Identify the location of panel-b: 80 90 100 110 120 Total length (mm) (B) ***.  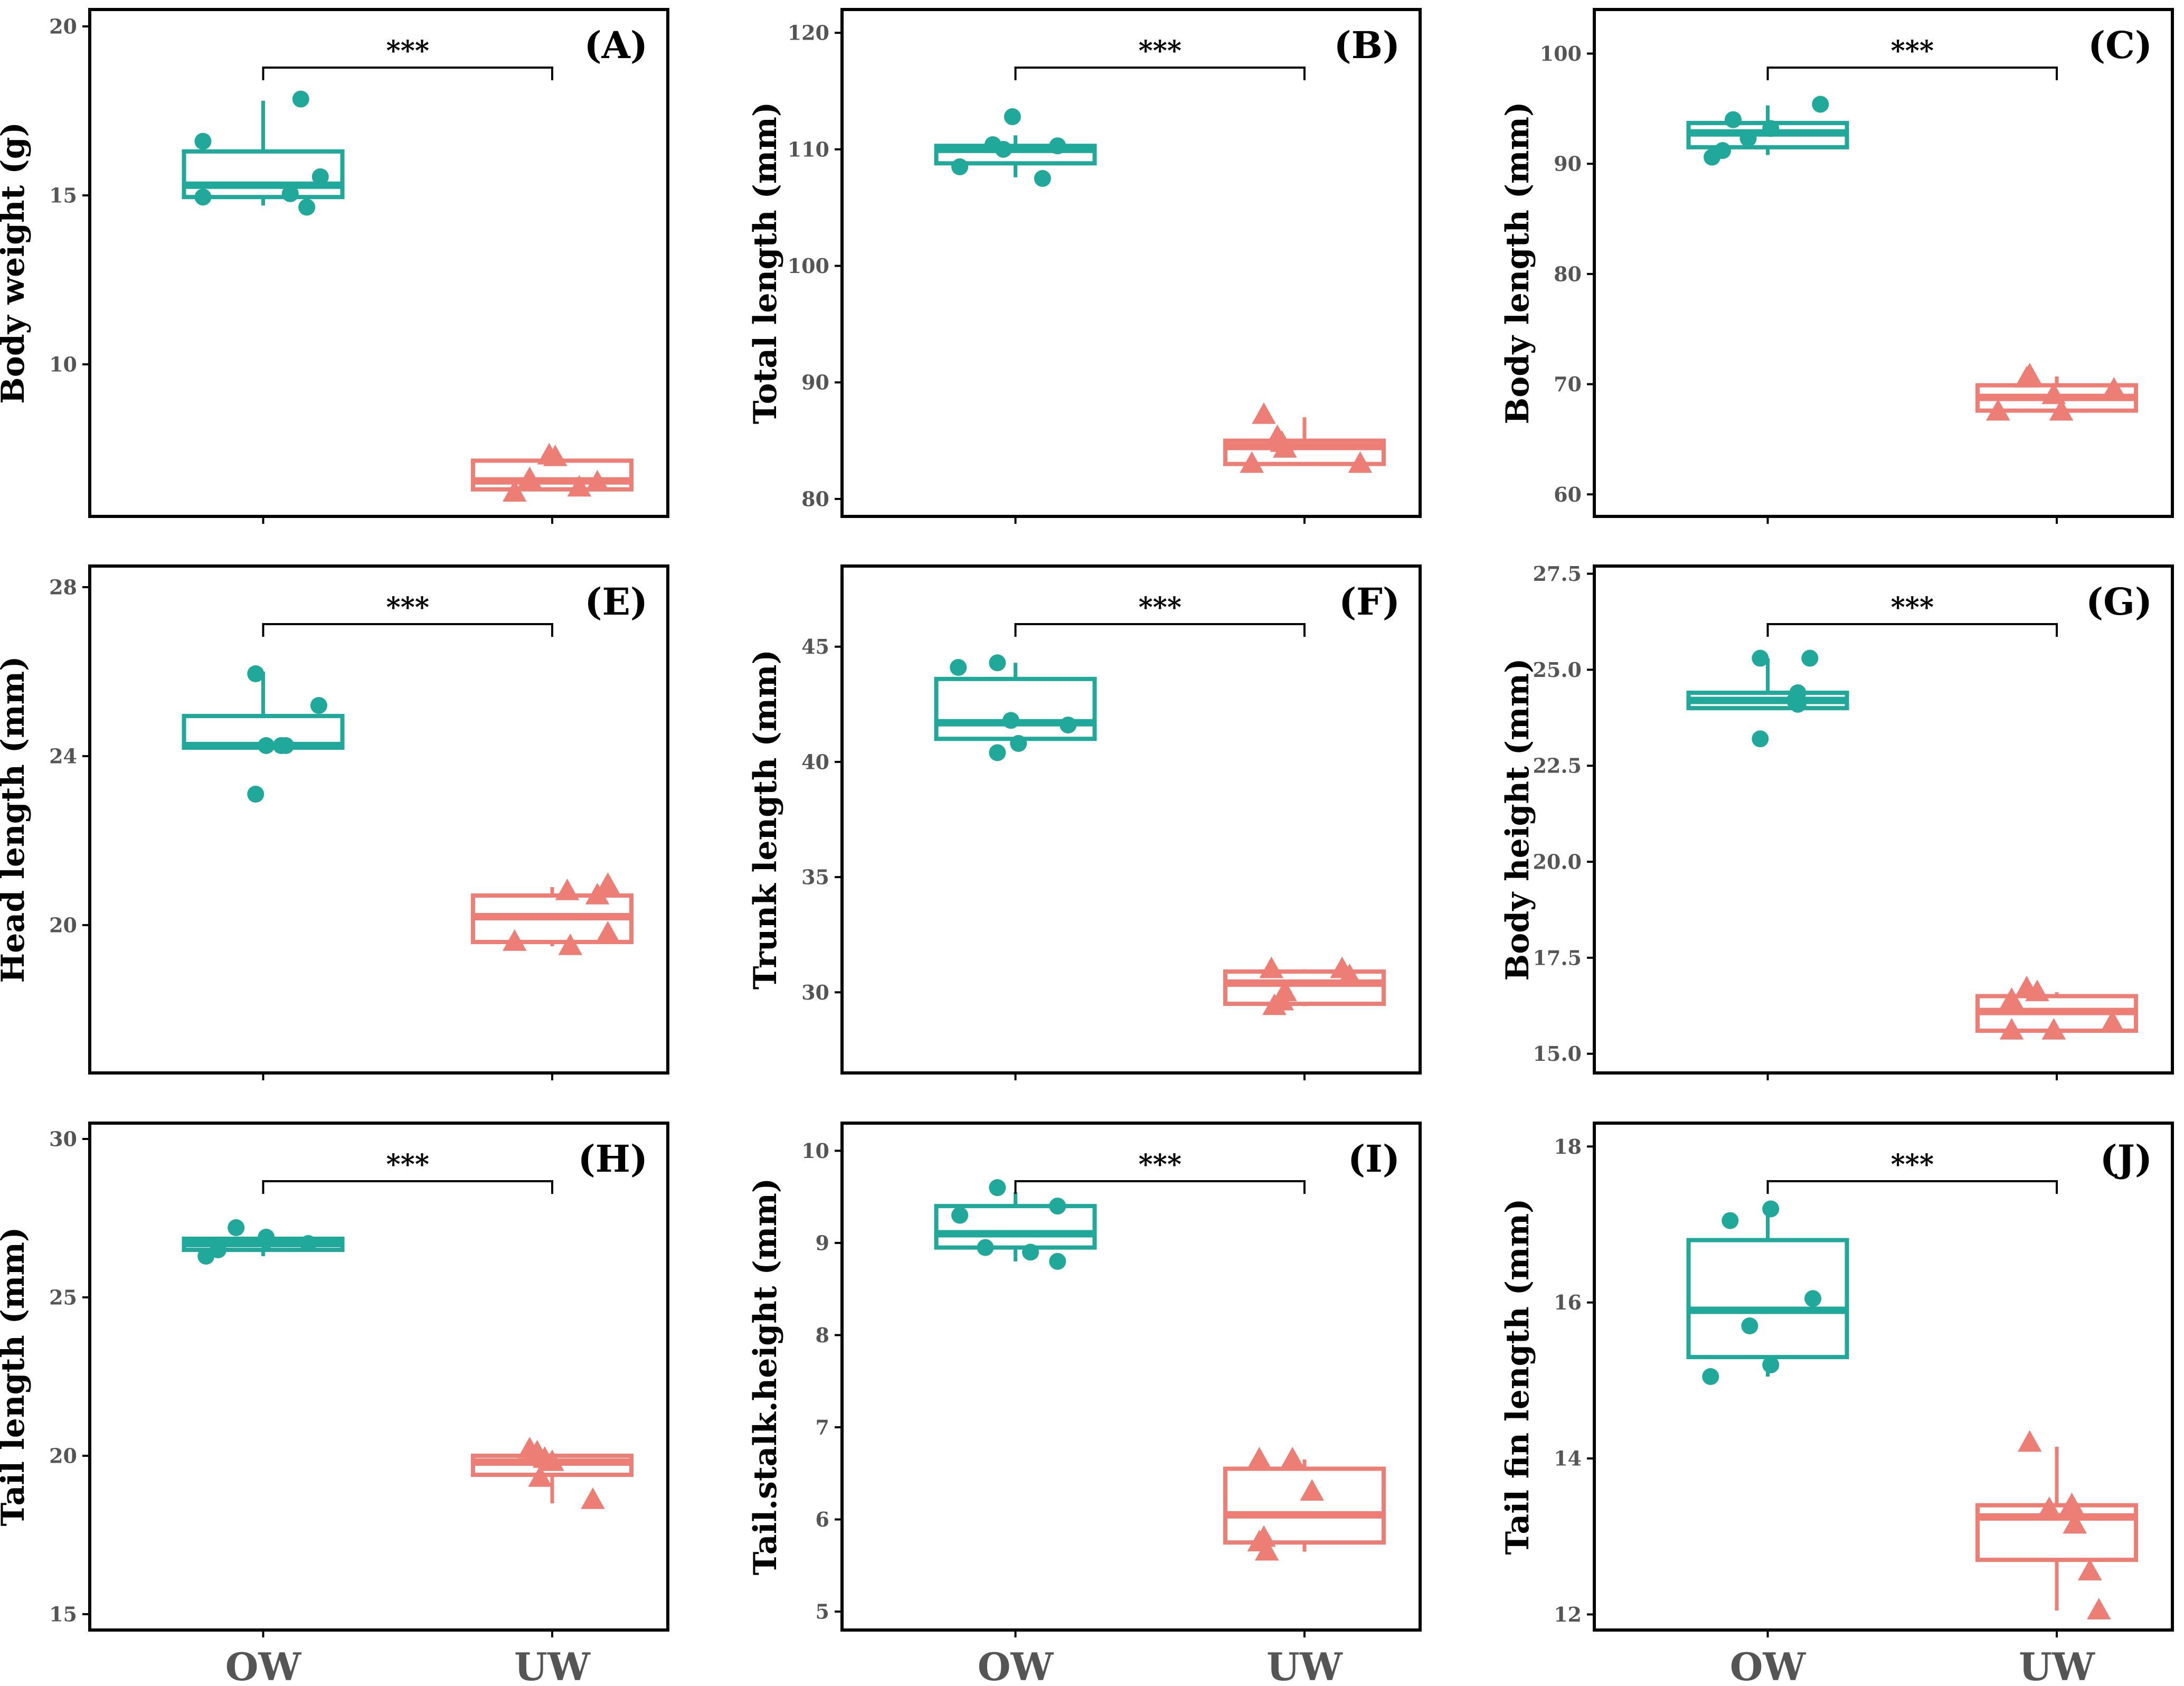
(1084, 266).